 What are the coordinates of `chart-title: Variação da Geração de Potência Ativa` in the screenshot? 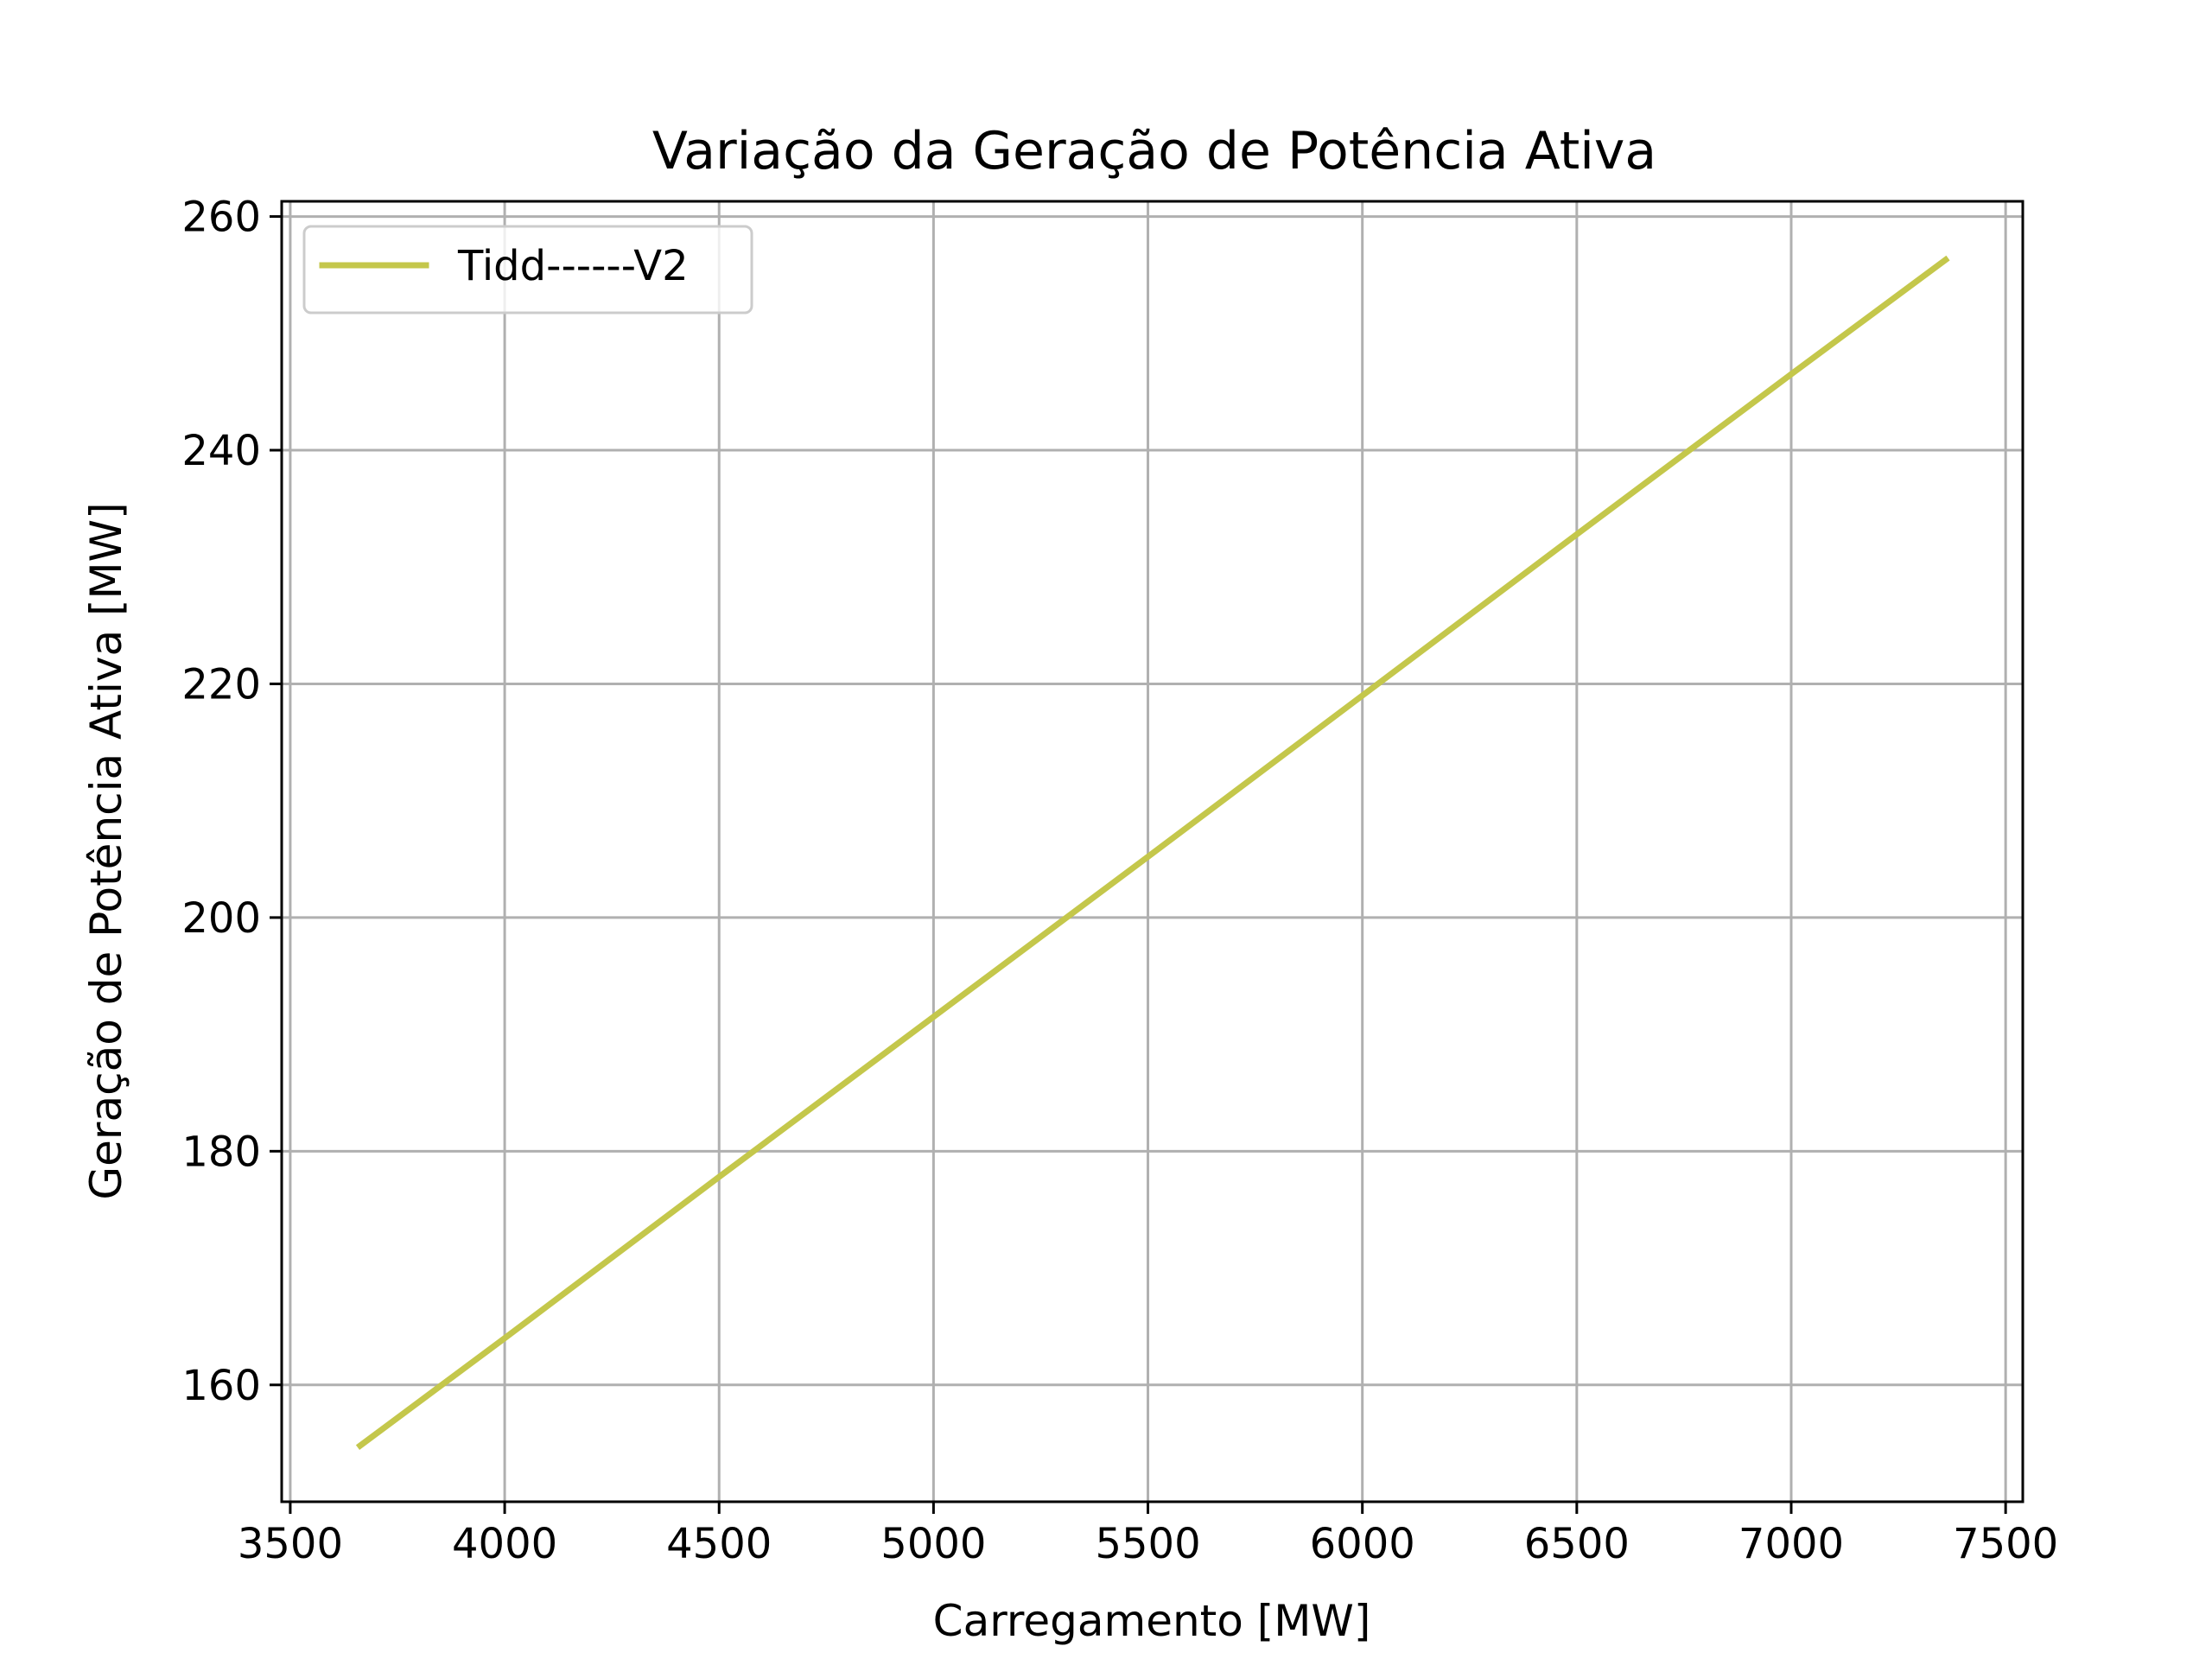 It's located at (1154, 151).